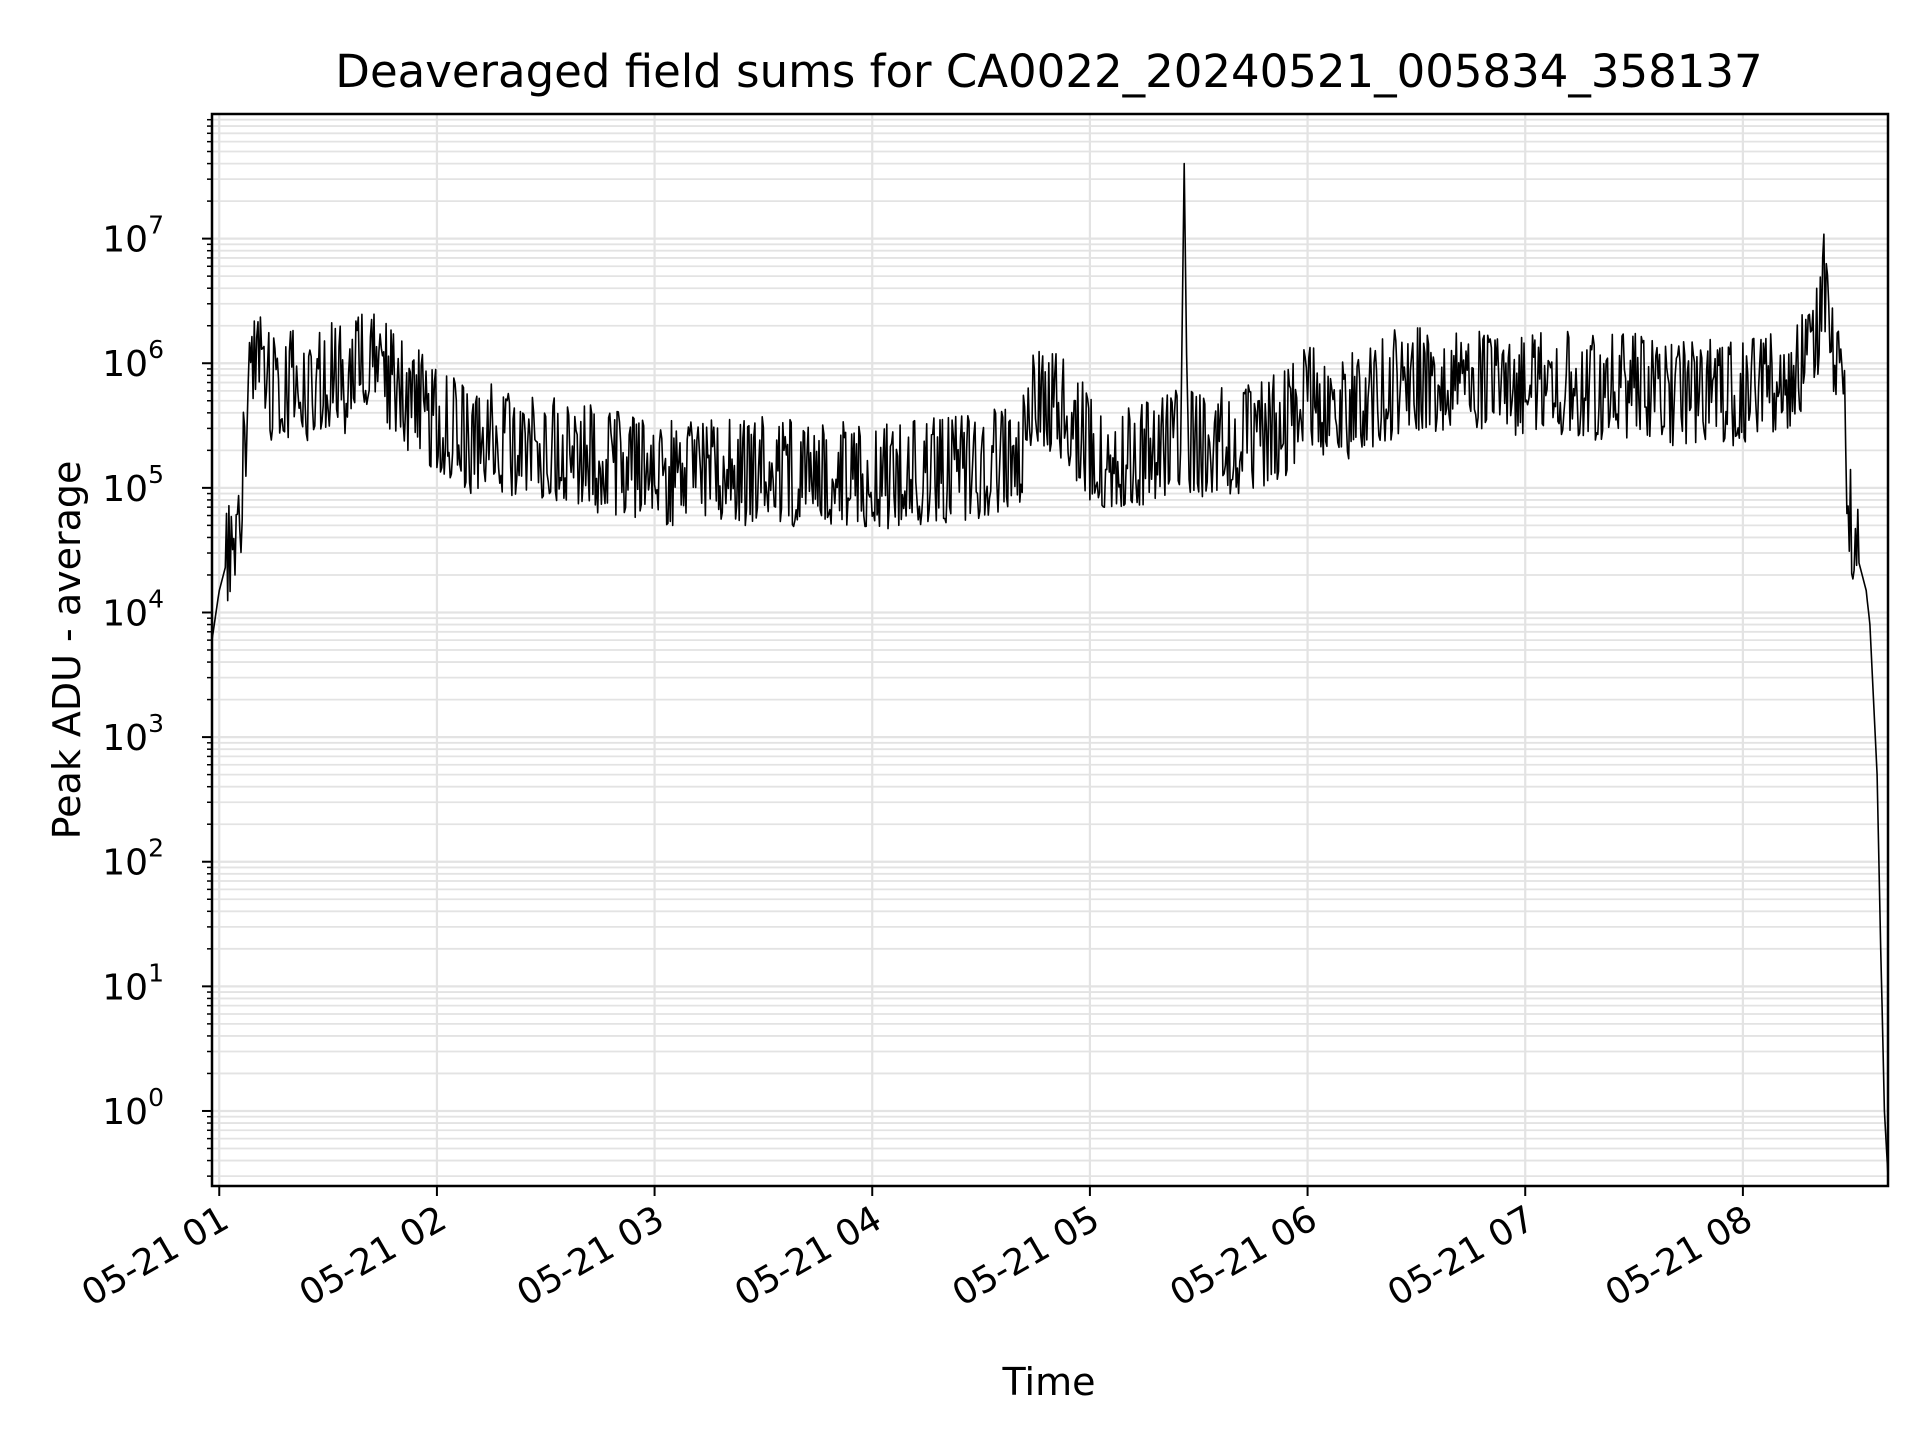  Describe the element at coordinates (1679, 1256) in the screenshot. I see `x-tick-label: 05-21 08` at that location.